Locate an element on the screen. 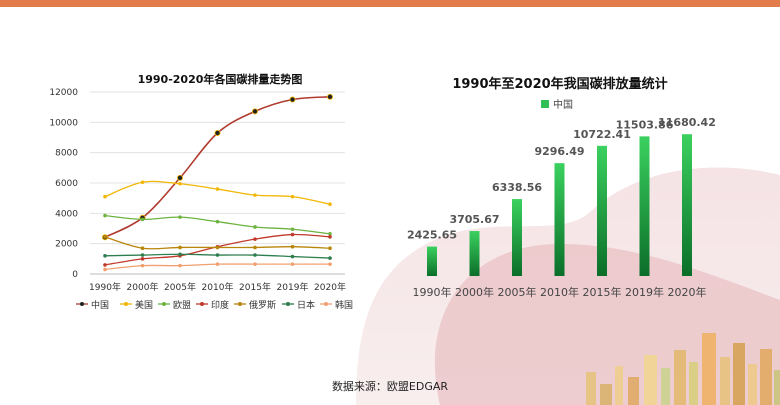 The height and width of the screenshot is (405, 780). y-tick-label: 12000 is located at coordinates (63, 93).